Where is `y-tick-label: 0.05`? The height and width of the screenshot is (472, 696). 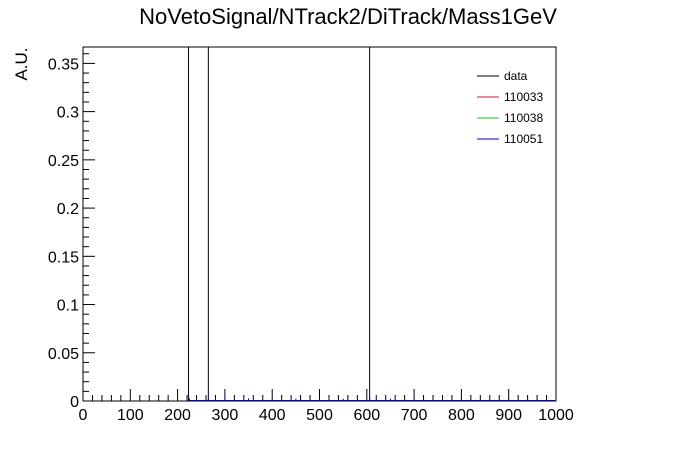 y-tick-label: 0.05 is located at coordinates (63, 354).